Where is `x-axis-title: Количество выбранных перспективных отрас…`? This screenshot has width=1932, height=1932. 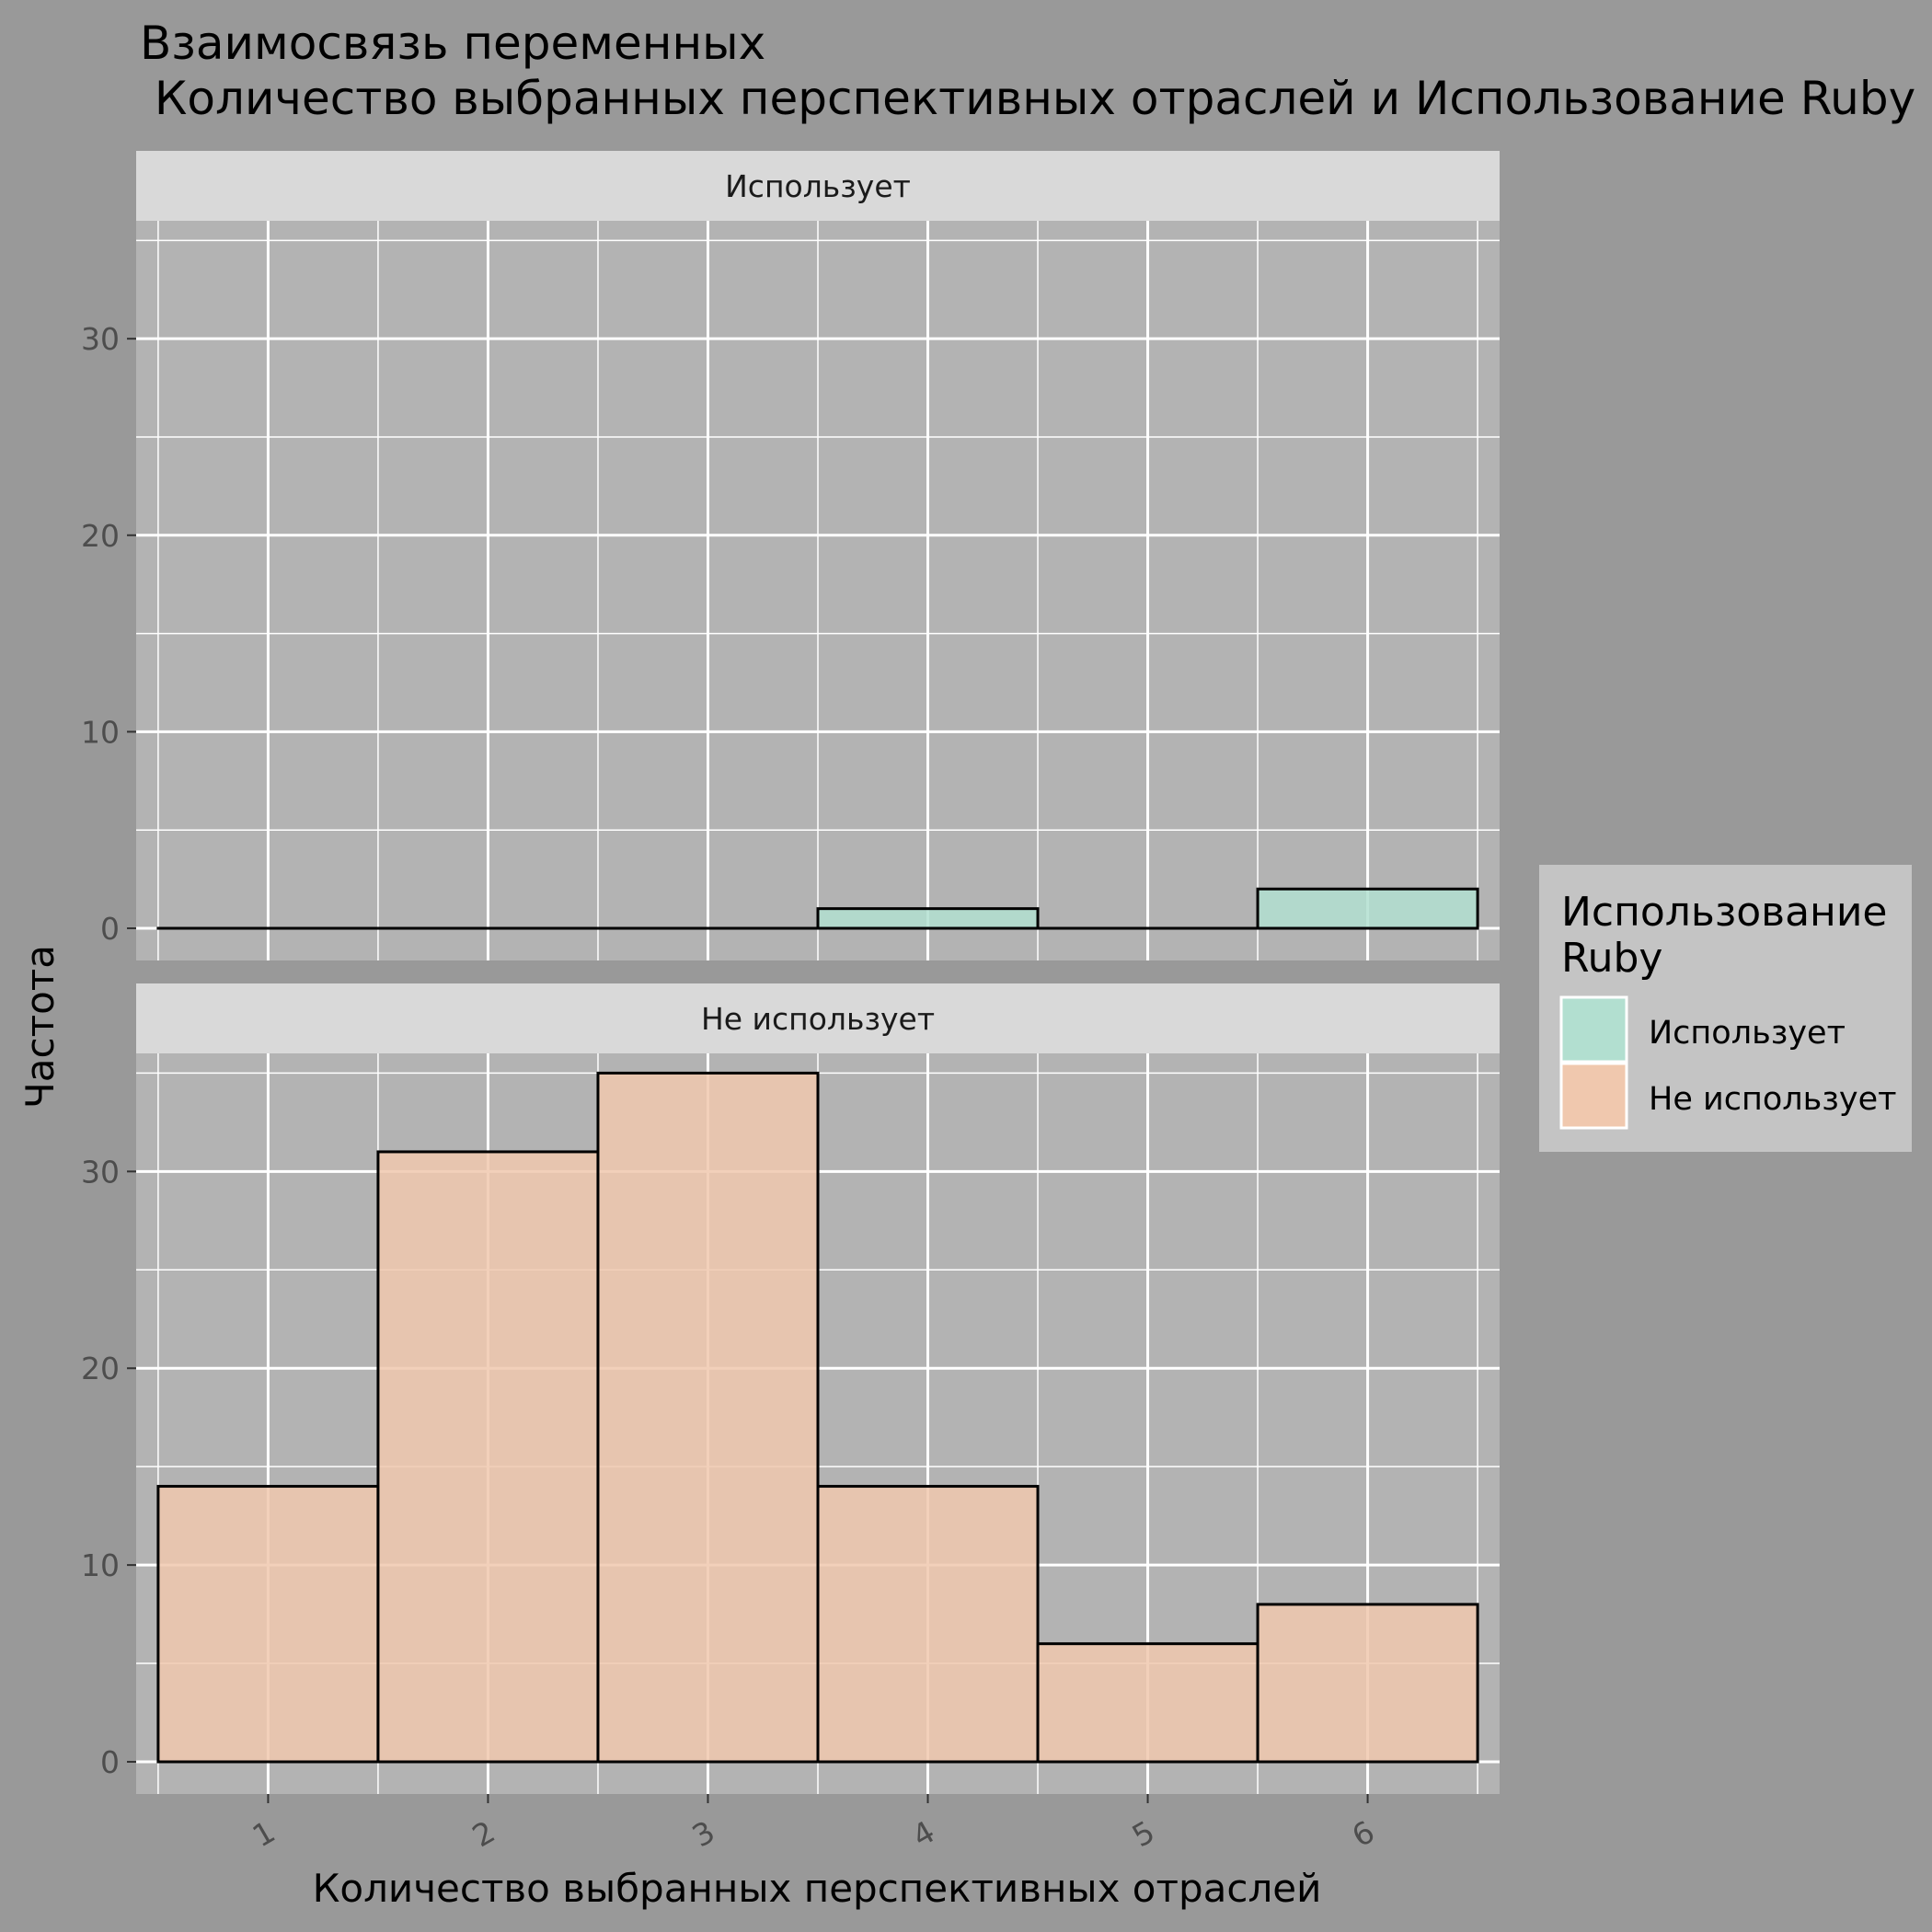
x-axis-title: Количество выбранных перспективных отрас… is located at coordinates (817, 1888).